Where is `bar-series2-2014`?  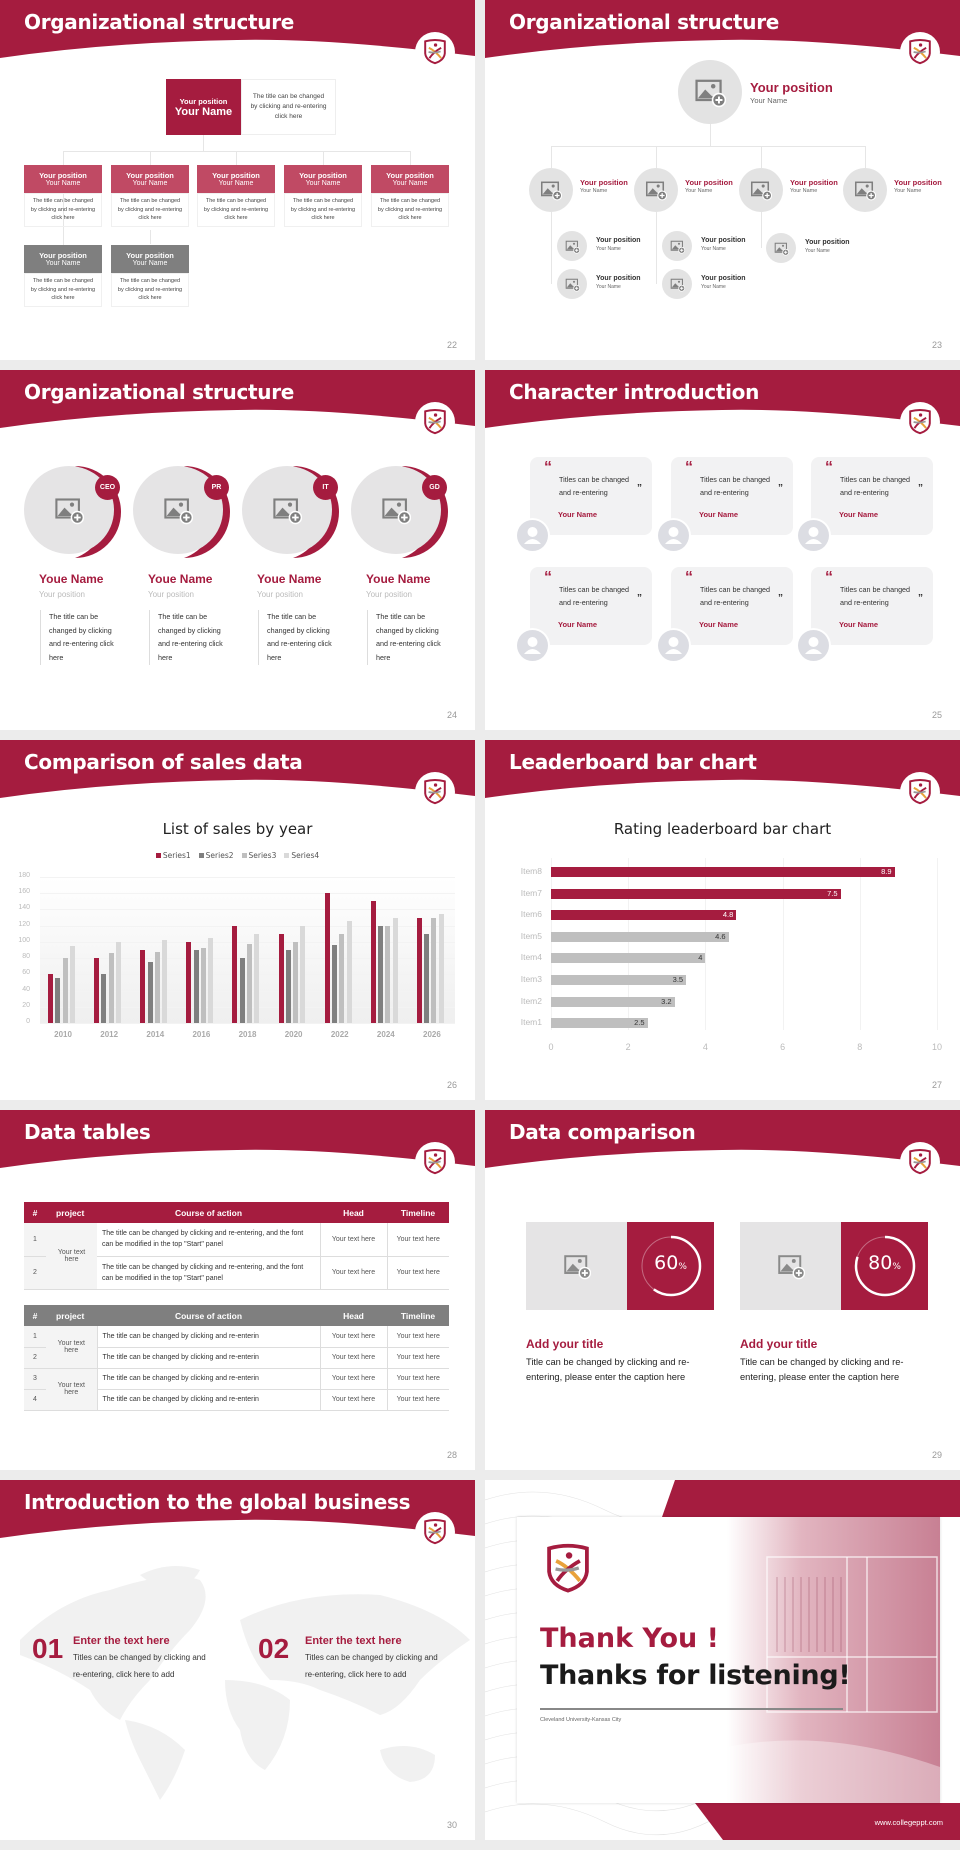 bar-series2-2014 is located at coordinates (150, 992).